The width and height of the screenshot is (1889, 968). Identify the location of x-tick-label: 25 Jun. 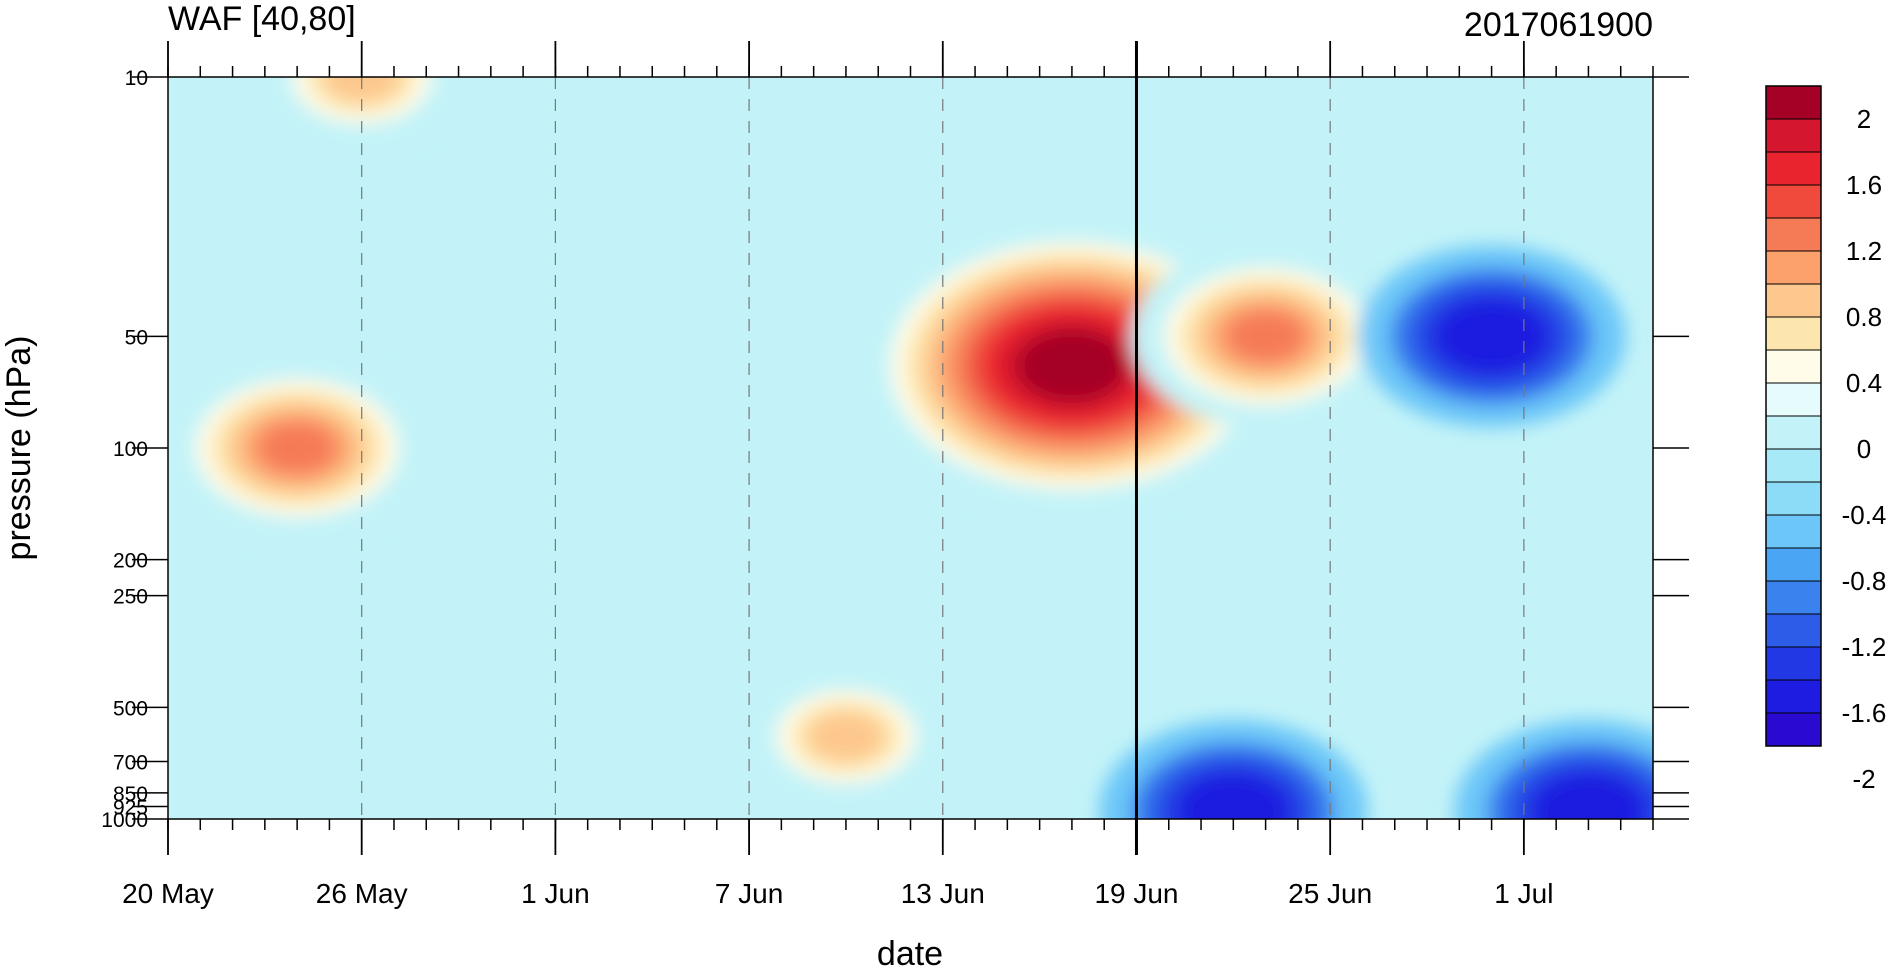
(1330, 893).